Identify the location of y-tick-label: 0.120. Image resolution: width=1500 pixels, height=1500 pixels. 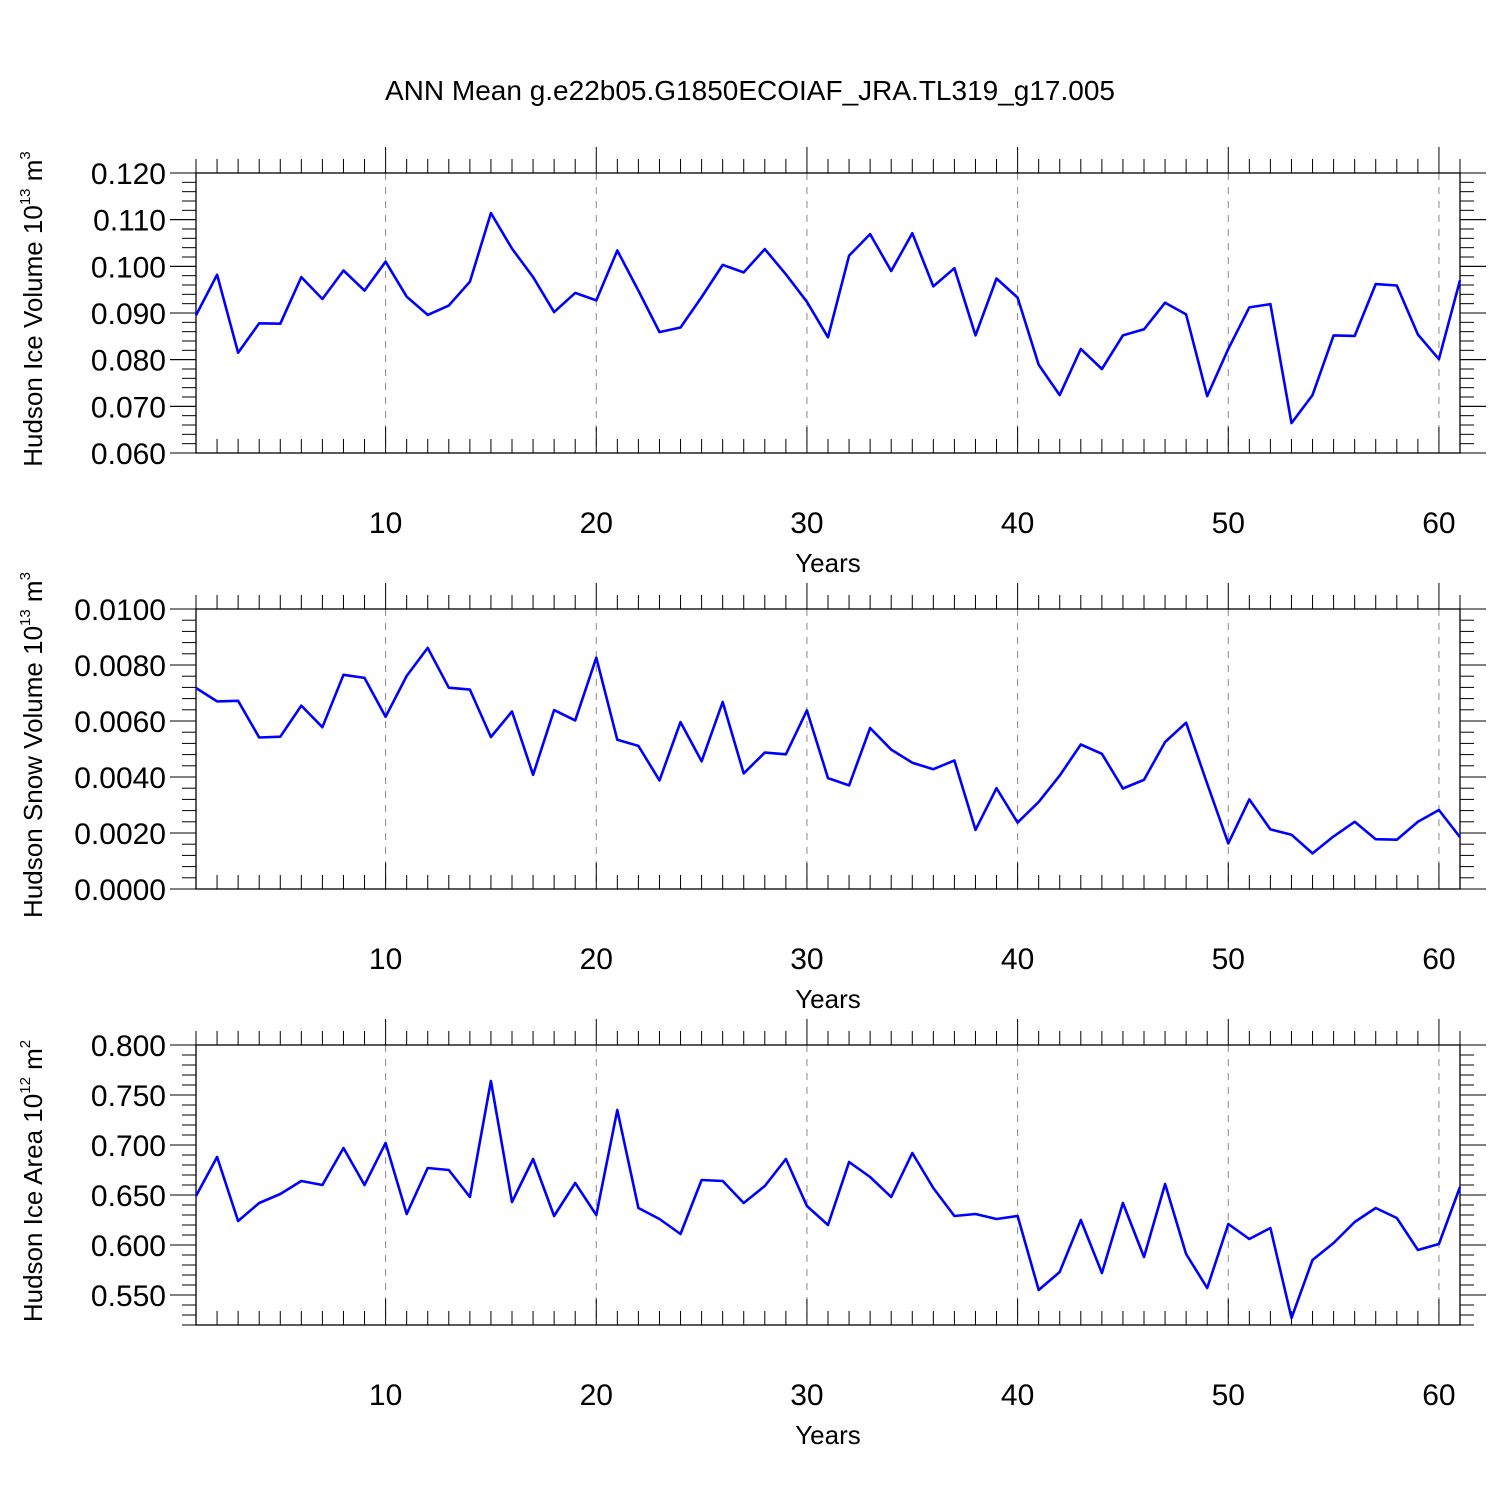
(128, 174).